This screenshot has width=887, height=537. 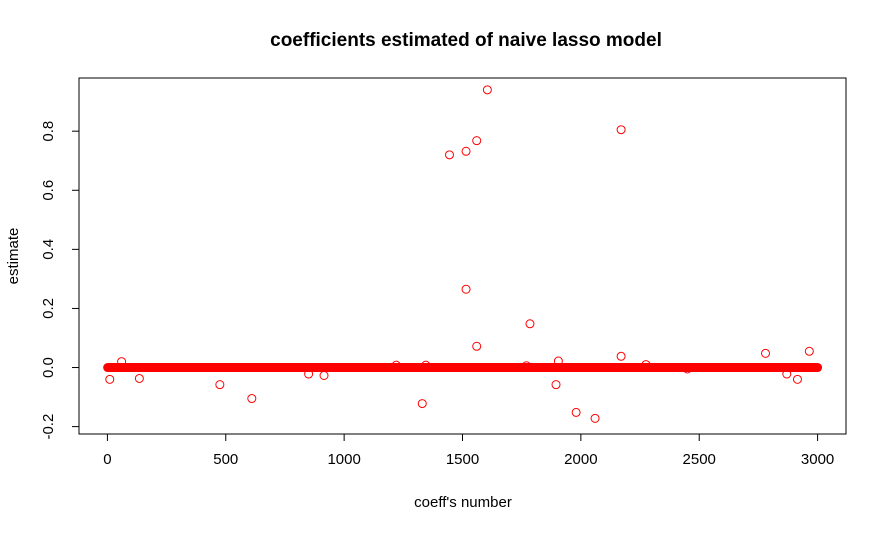 What do you see at coordinates (462, 459) in the screenshot?
I see `x-tick-label: 1500` at bounding box center [462, 459].